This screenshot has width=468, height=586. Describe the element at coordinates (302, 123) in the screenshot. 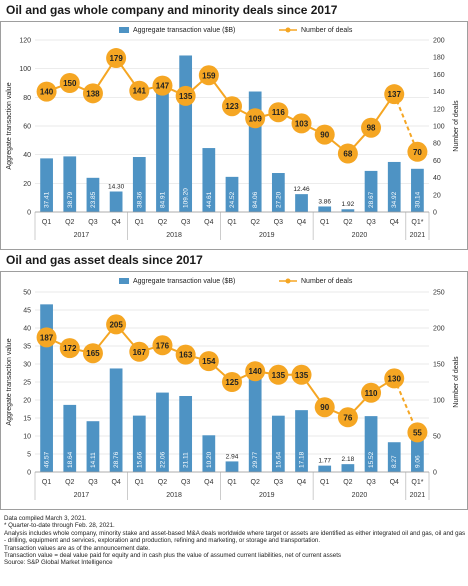

I see `deals-value-label: 103` at that location.